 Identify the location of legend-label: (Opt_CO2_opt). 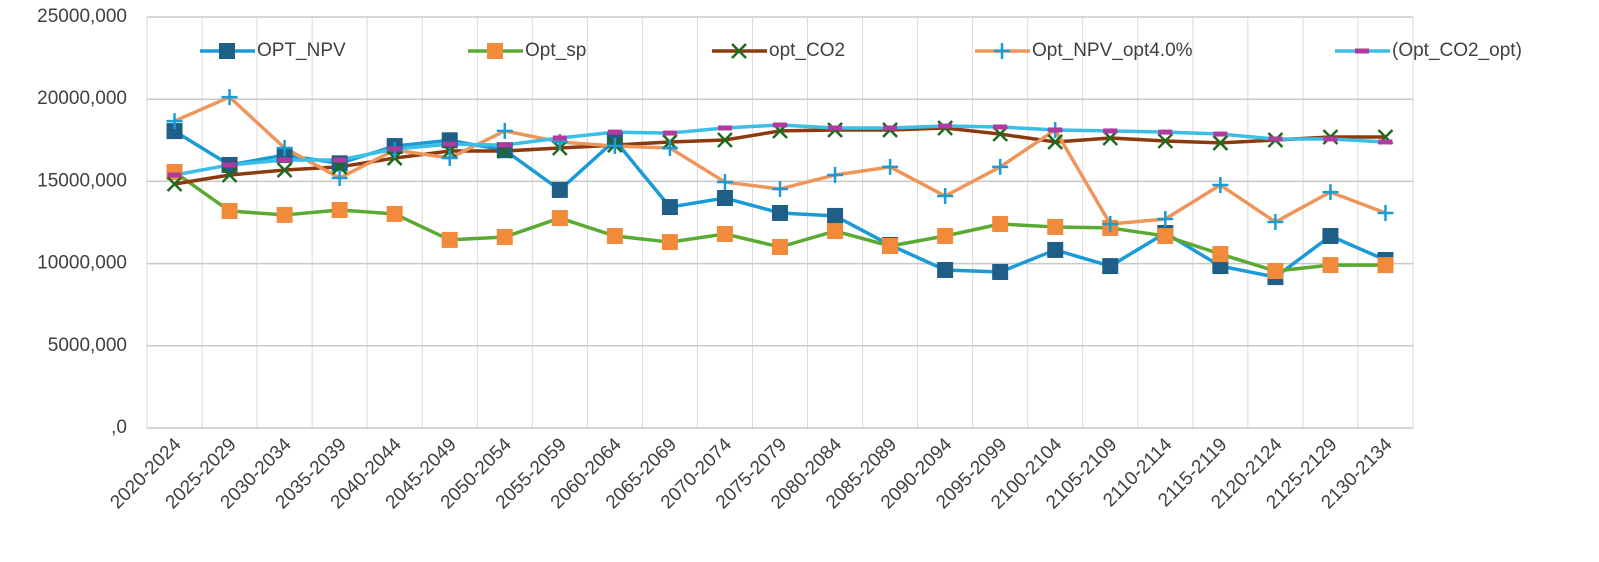
(1457, 50).